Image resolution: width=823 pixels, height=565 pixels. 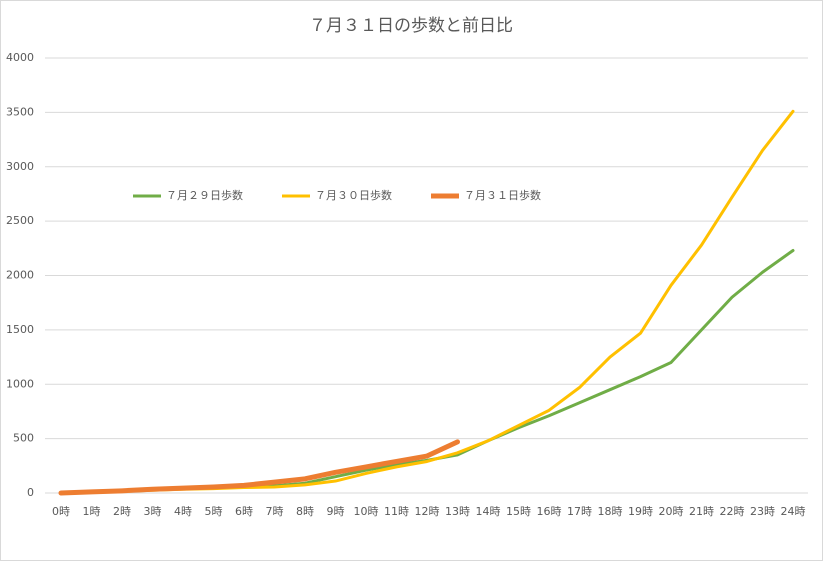 I want to click on x-tick-label: 14時, so click(x=488, y=511).